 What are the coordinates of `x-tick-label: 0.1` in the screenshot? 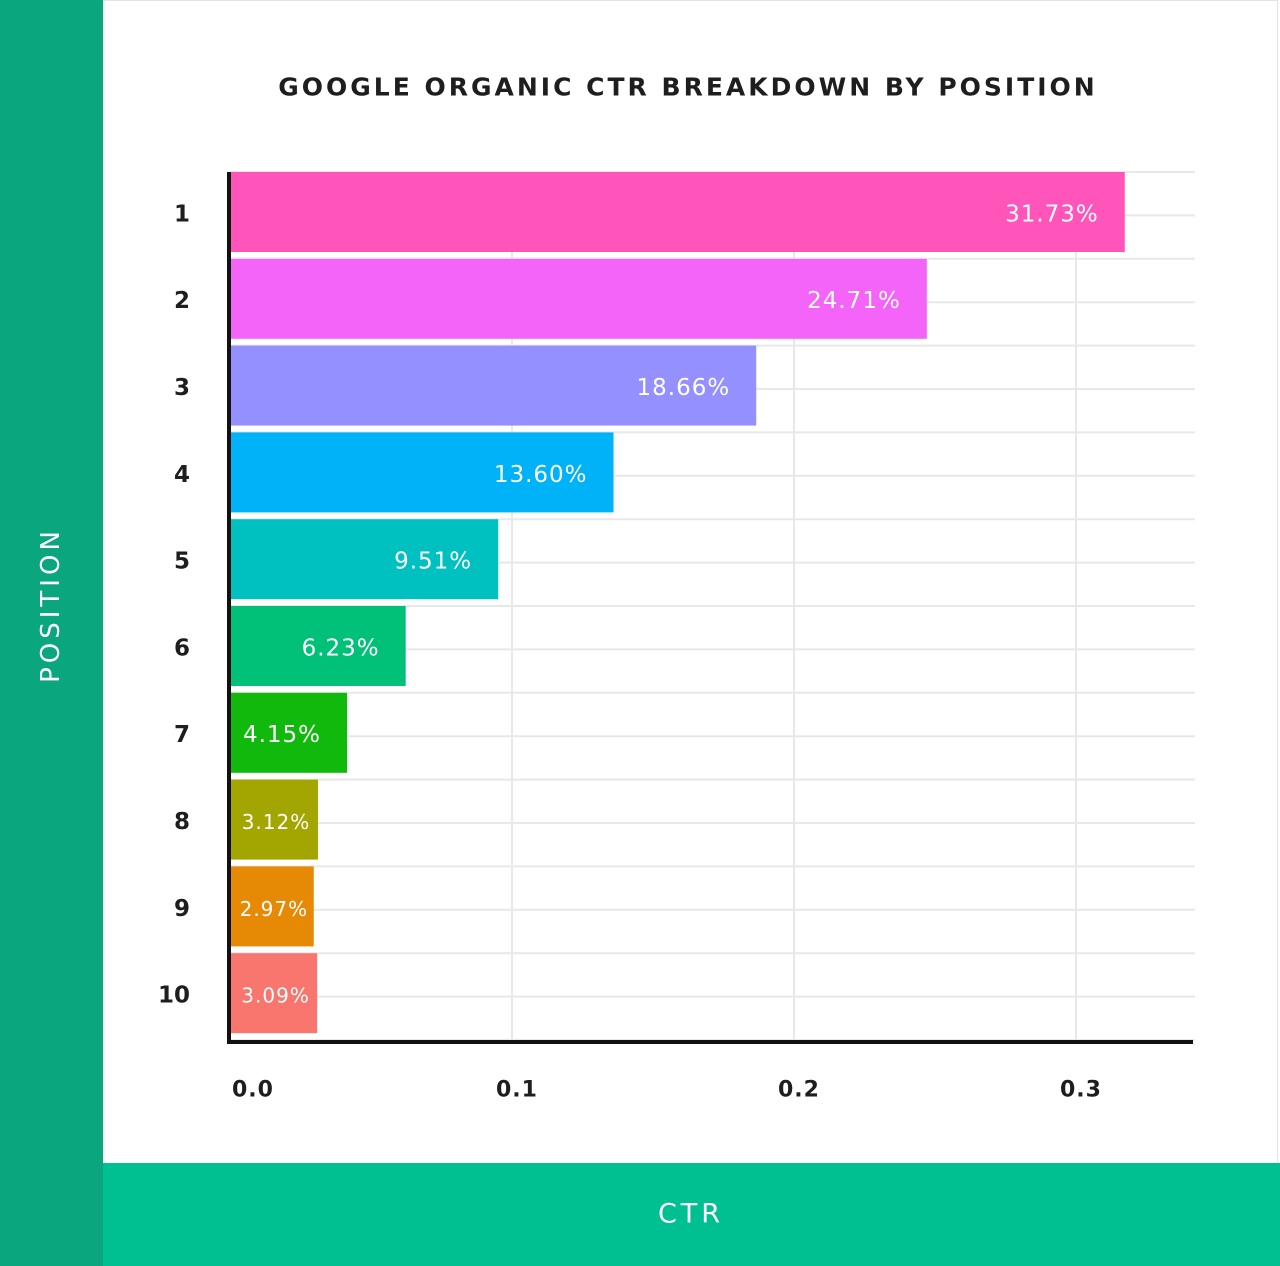 It's located at (517, 1090).